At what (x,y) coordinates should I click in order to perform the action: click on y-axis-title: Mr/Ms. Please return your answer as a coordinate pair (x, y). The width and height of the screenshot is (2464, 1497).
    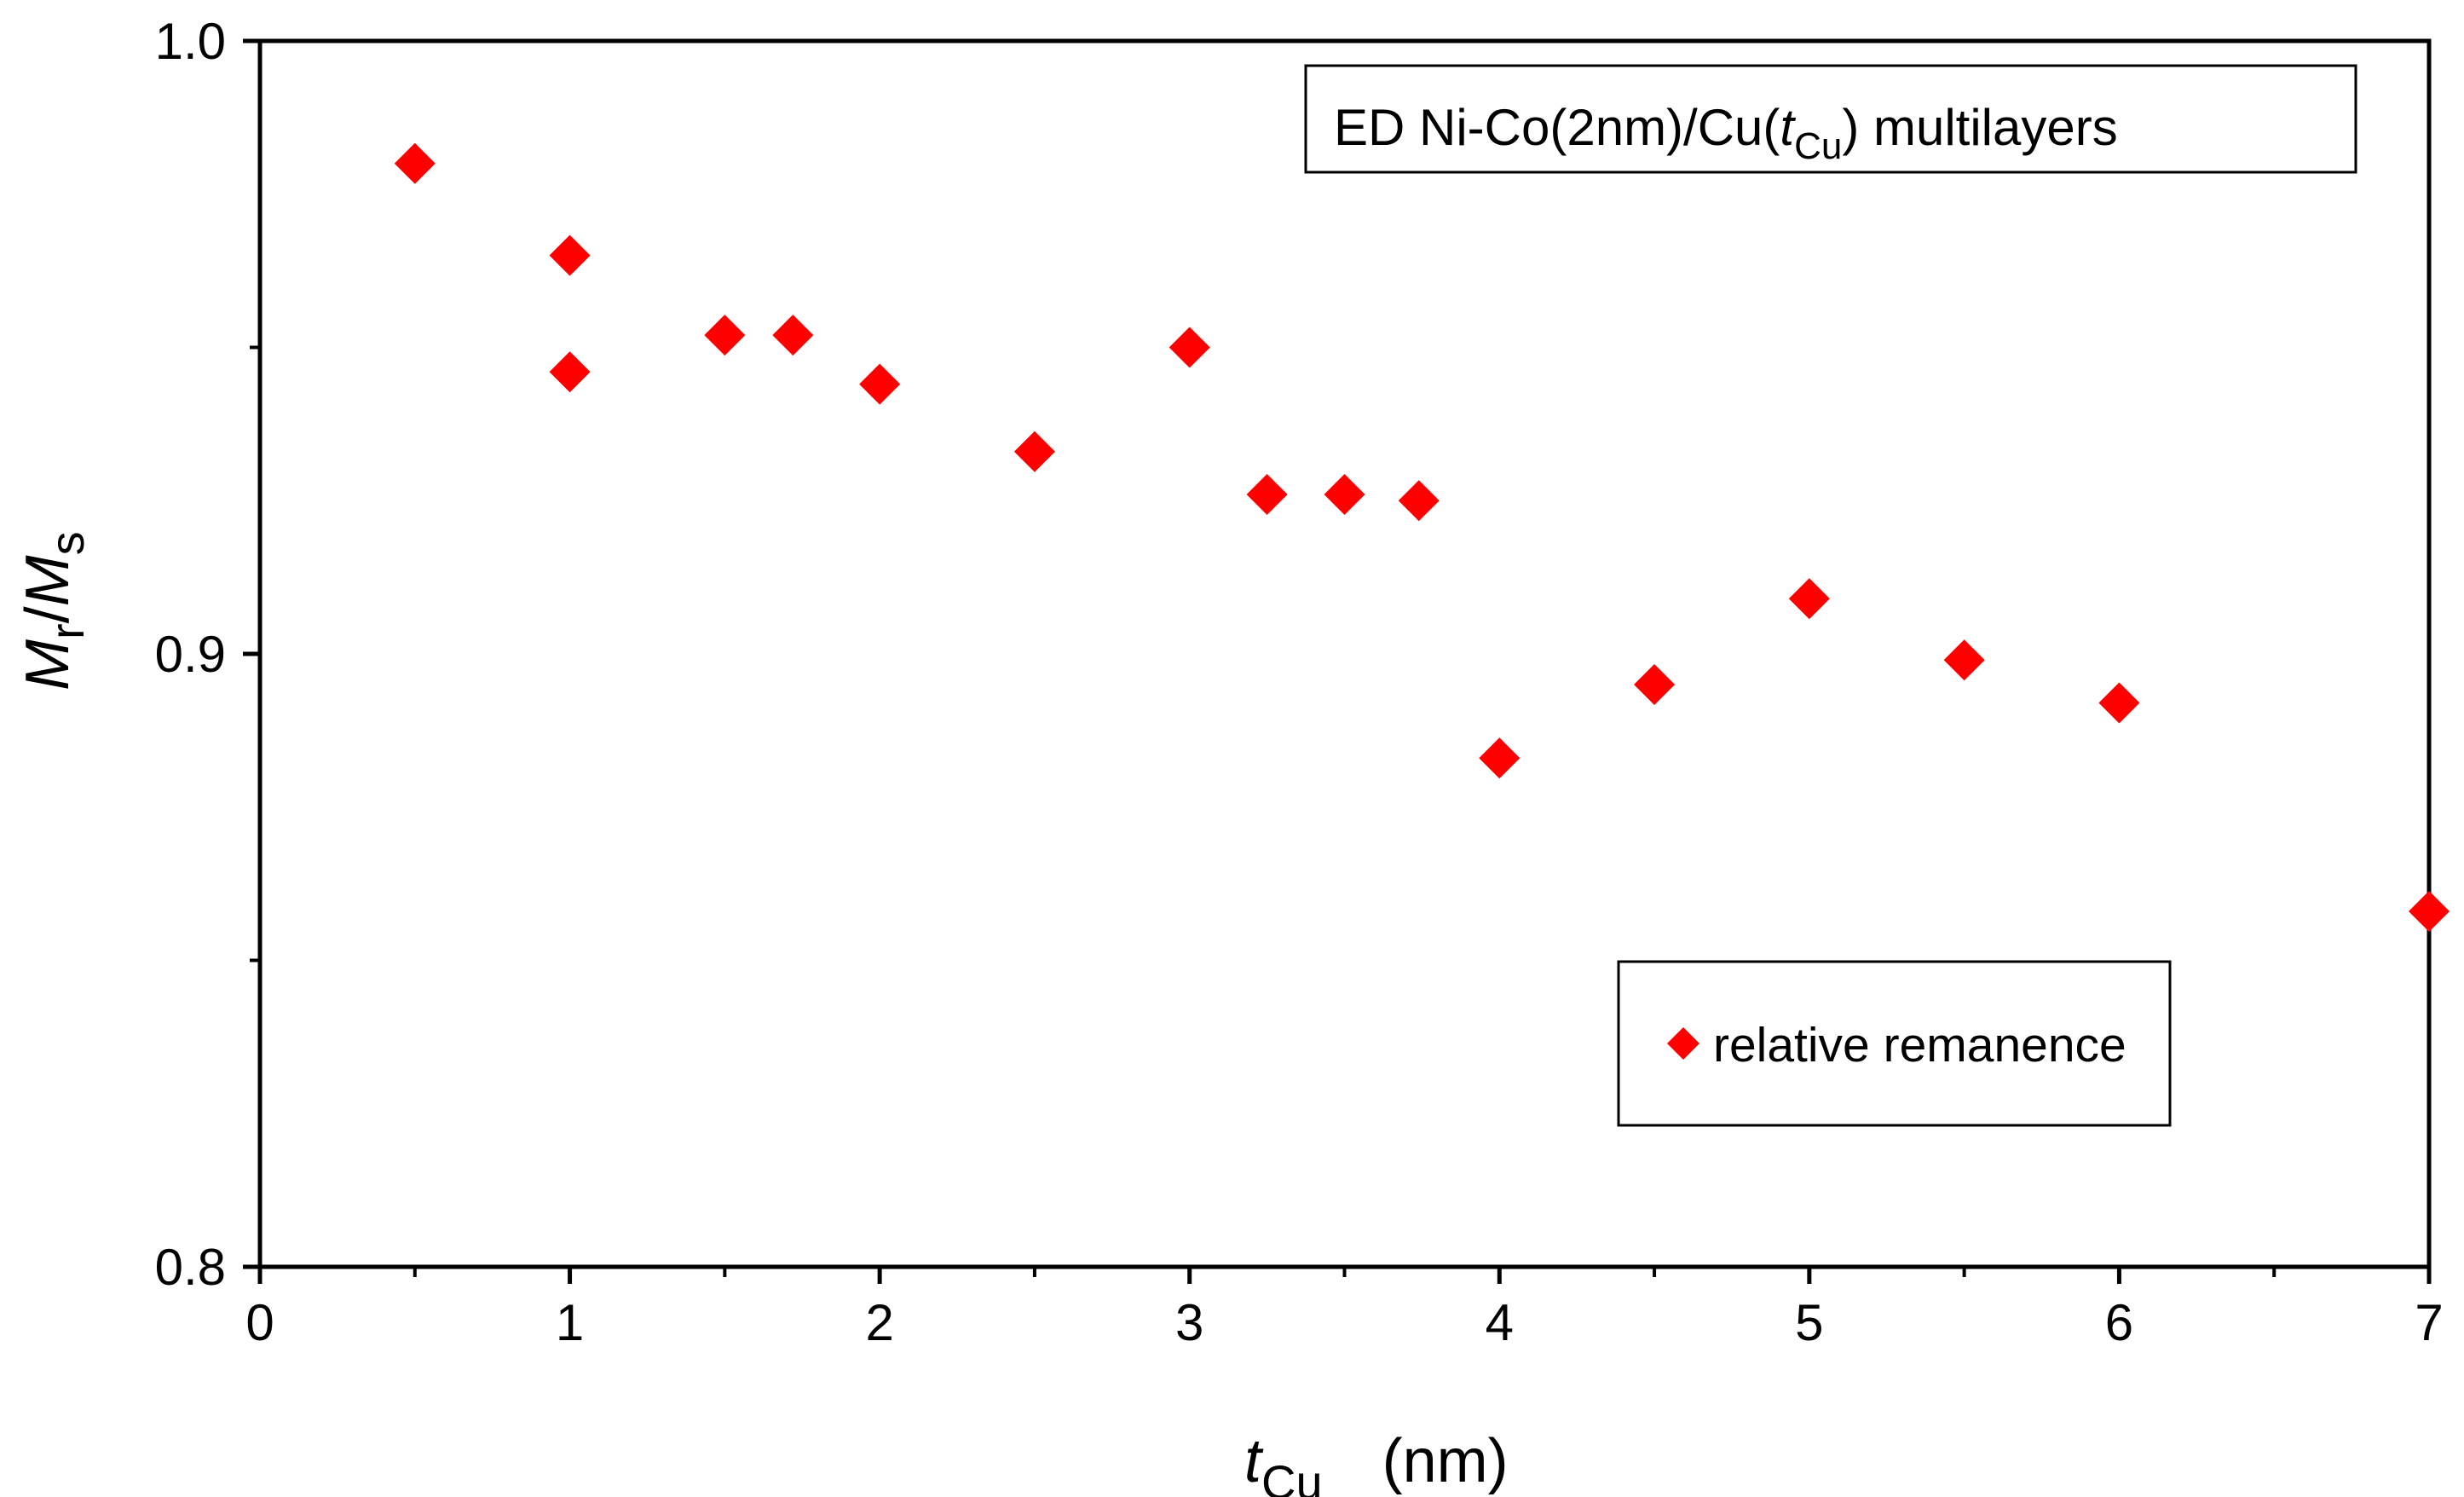
    Looking at the image, I should click on (54, 611).